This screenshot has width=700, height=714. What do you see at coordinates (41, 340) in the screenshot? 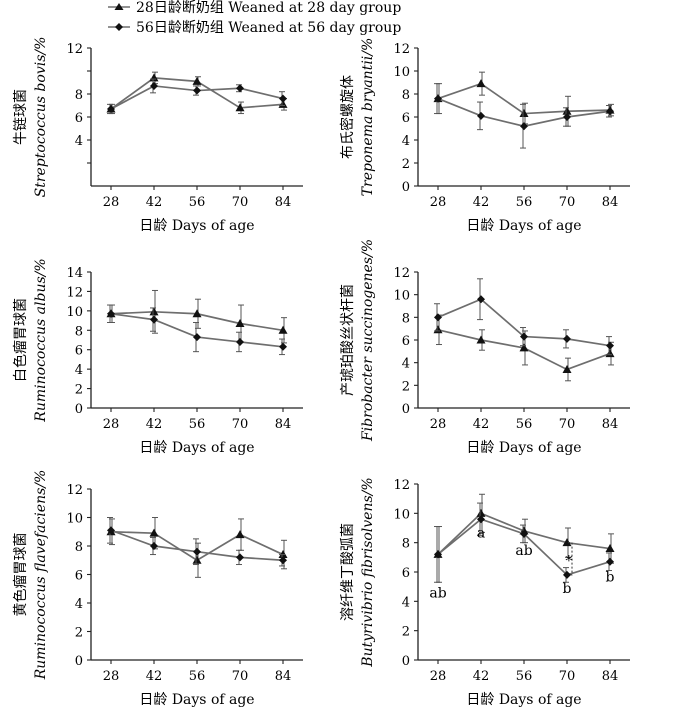
I see `y-axis-title-en: Ruminococcus albus/%` at bounding box center [41, 340].